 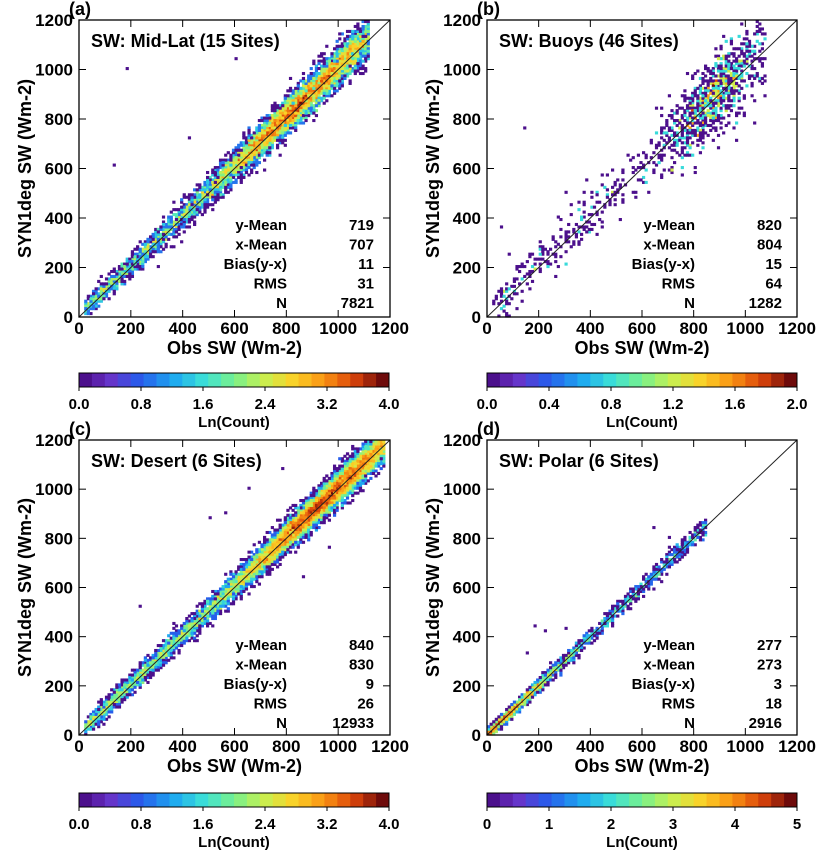 I want to click on stat-label: N, so click(x=281, y=303).